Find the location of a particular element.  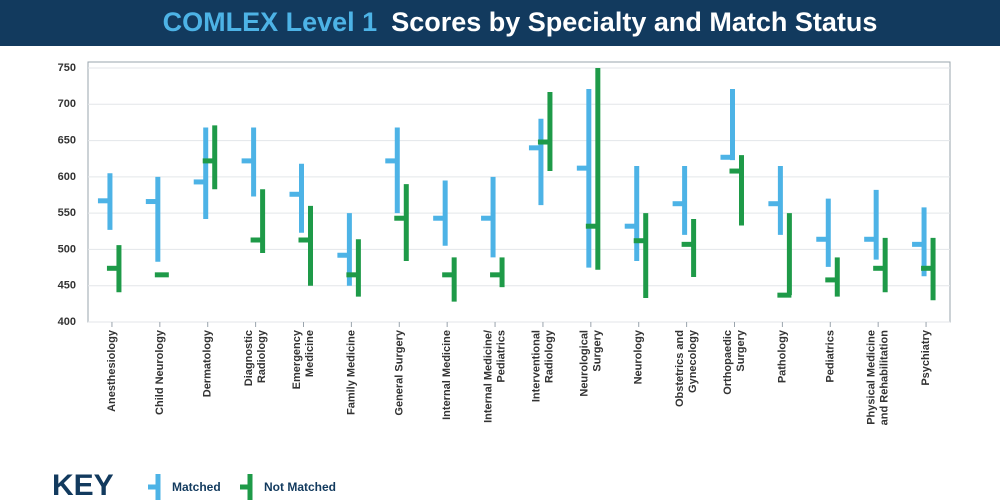

x-tick-label: Physical Medicineand Rehabilitation is located at coordinates (878, 378).